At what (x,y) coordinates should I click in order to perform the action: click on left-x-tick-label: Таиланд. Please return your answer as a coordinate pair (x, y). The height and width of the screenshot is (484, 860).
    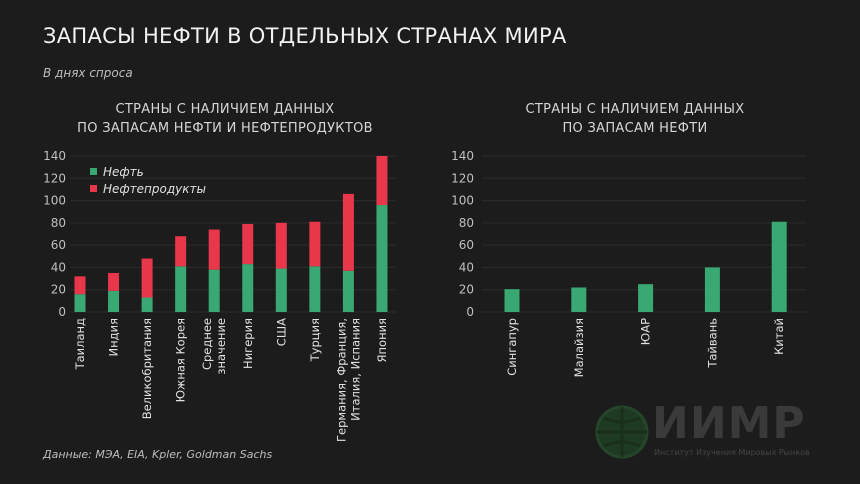
    Looking at the image, I should click on (80, 344).